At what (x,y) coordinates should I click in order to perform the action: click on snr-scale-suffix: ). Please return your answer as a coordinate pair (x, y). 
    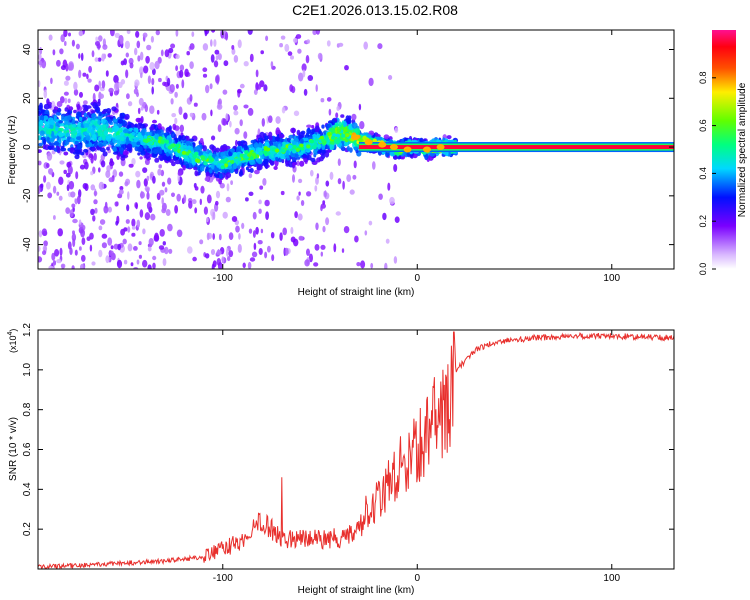
    Looking at the image, I should click on (13, 330).